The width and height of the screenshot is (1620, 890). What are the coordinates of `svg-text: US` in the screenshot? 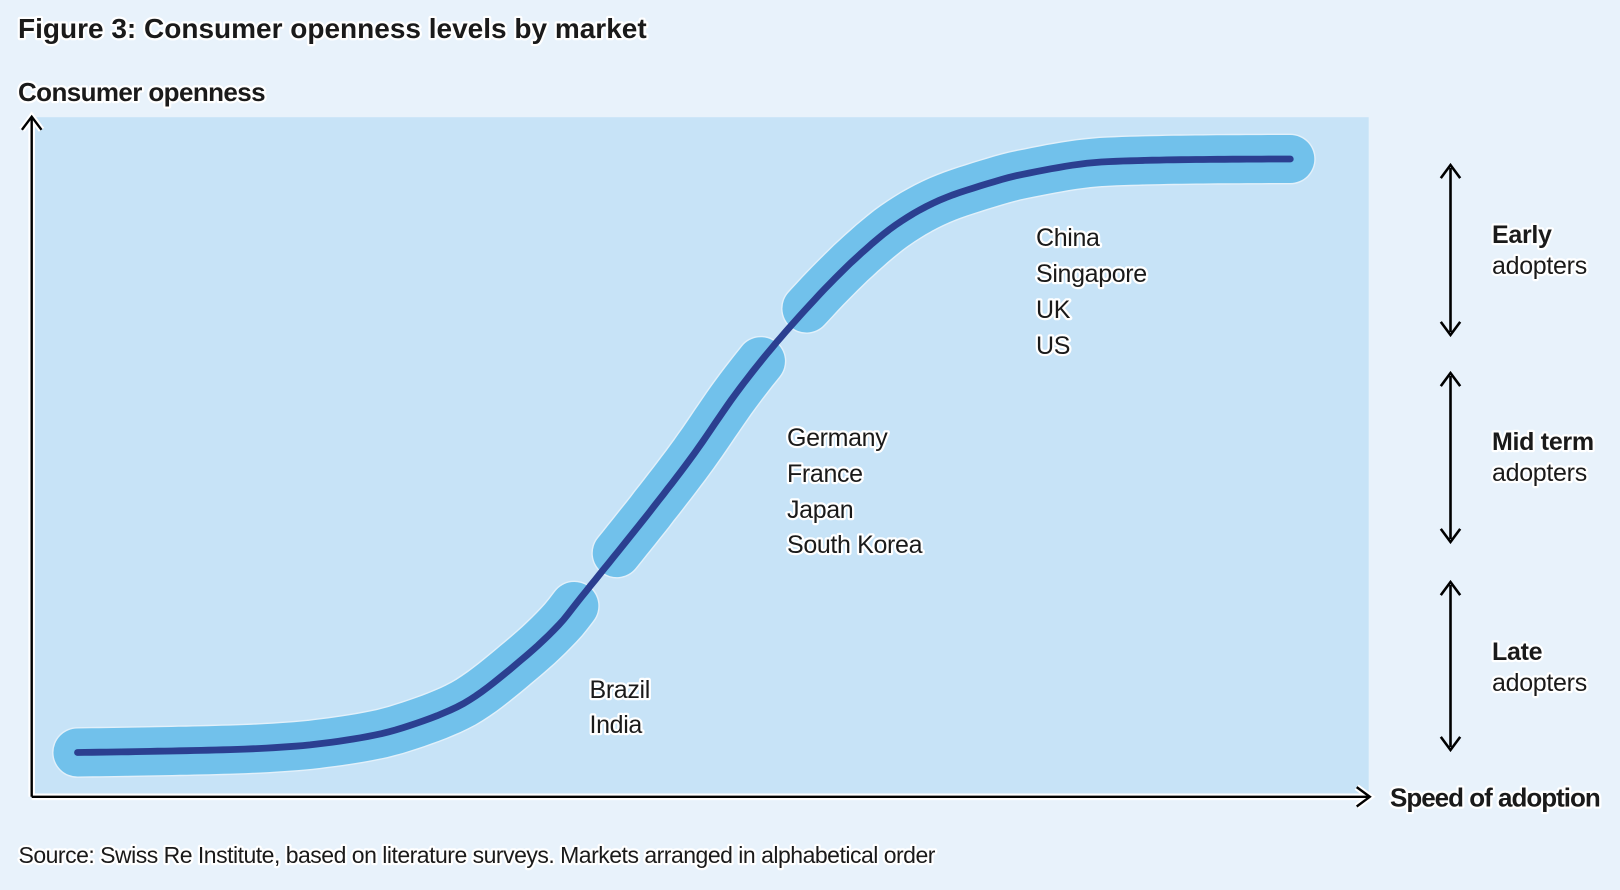 It's located at (1053, 346).